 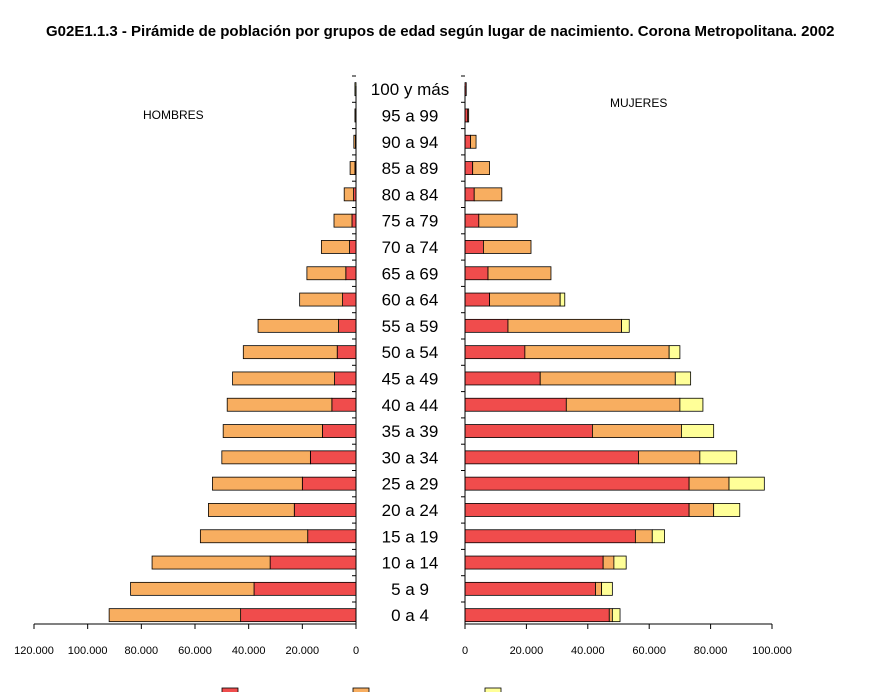 What do you see at coordinates (410, 536) in the screenshot?
I see `age-group-label: 15 a 19` at bounding box center [410, 536].